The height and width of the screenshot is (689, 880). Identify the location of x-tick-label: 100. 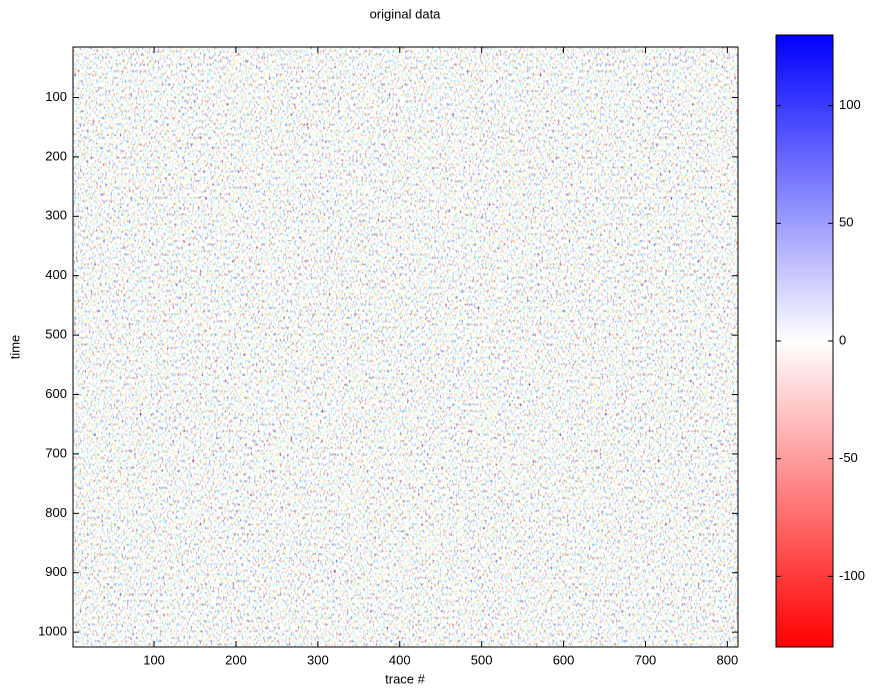
(154, 659).